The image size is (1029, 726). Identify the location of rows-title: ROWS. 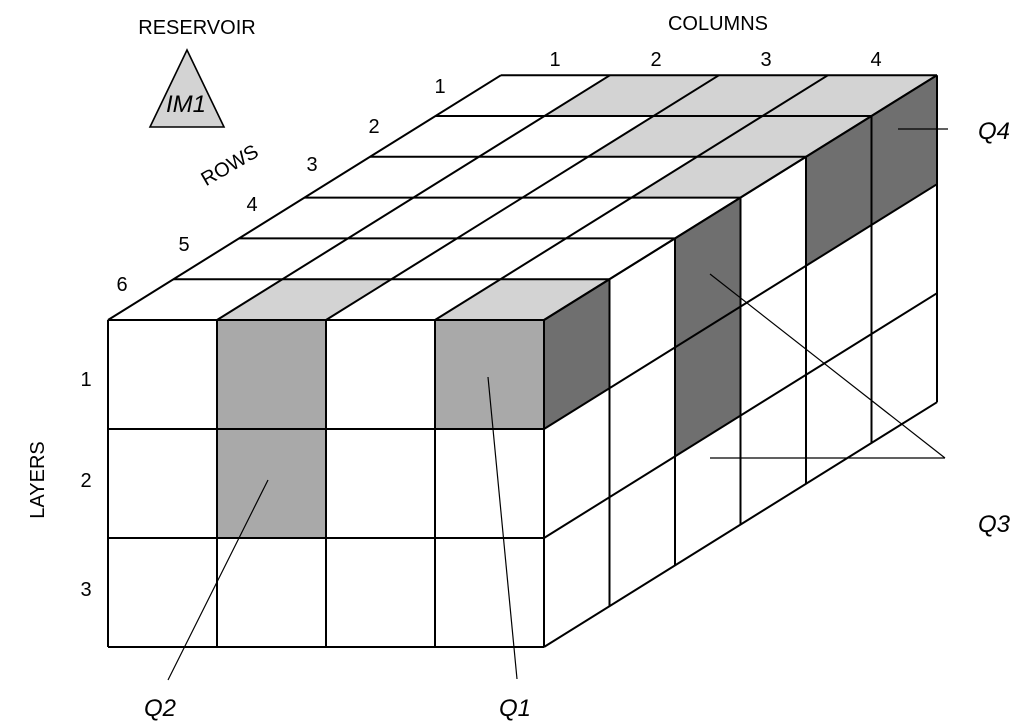
(230, 166).